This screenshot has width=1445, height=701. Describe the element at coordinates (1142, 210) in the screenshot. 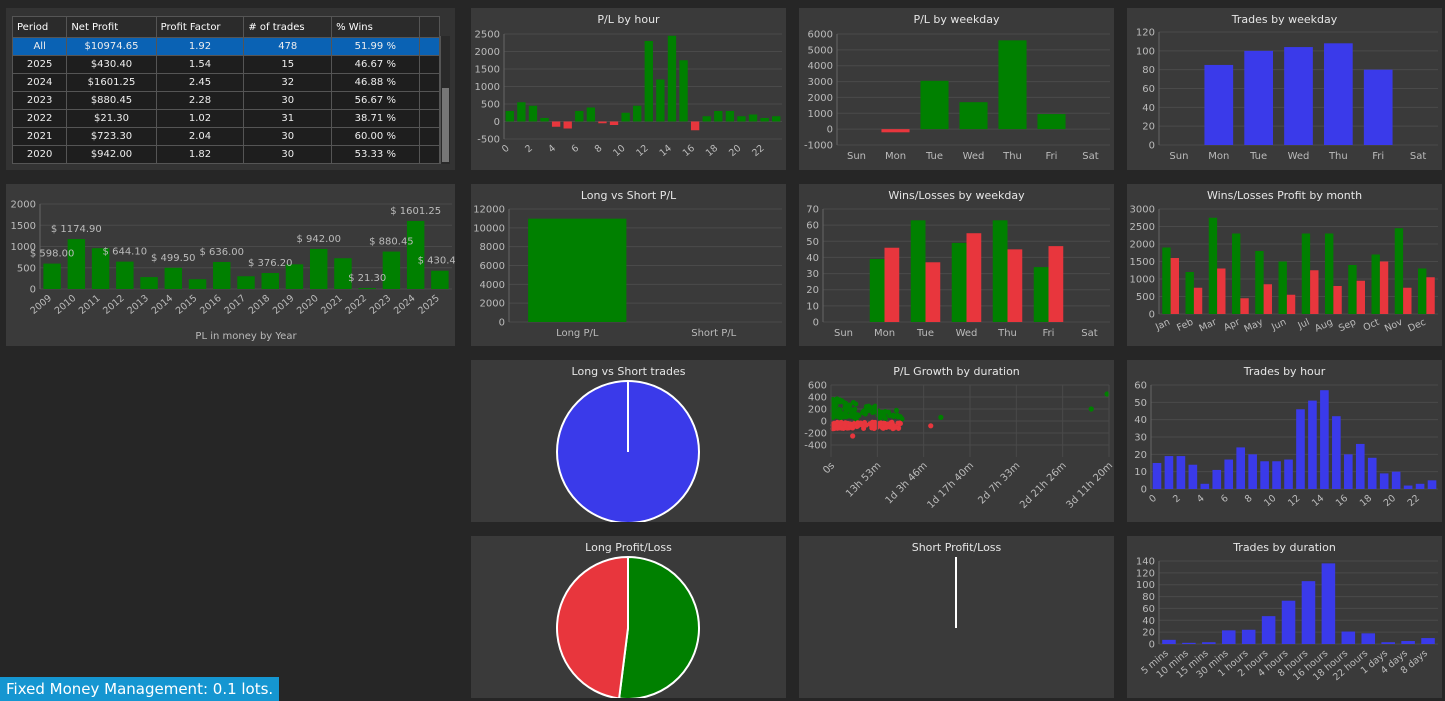

I see `y-tick-label: 3000` at that location.